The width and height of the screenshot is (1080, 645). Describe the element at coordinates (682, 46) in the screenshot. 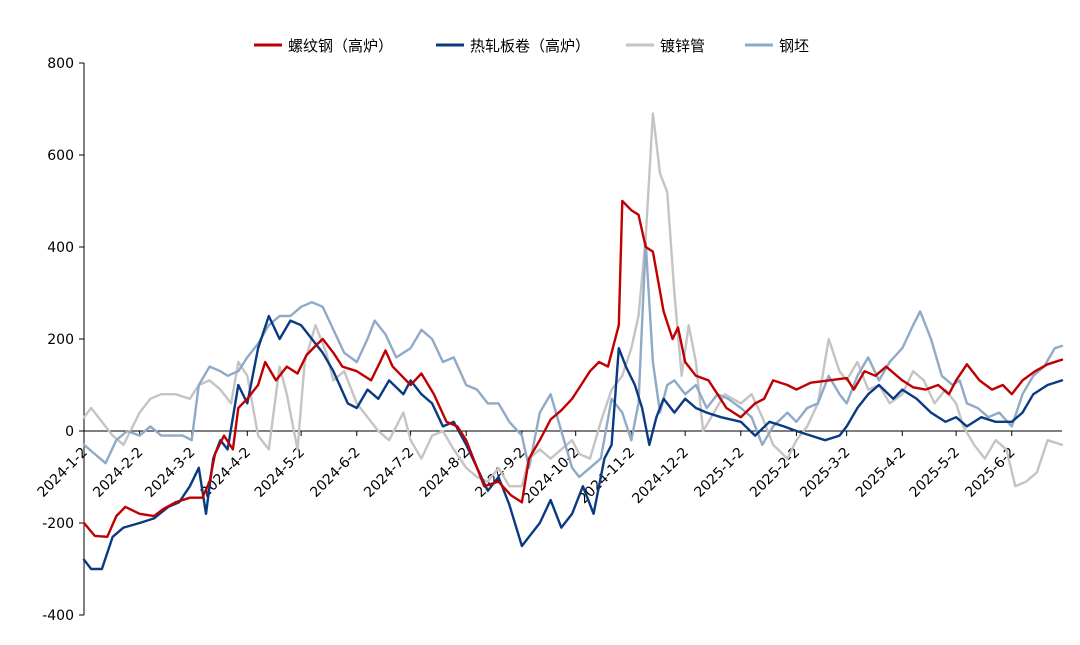

I see `legend-label-2: 镀锌管` at that location.